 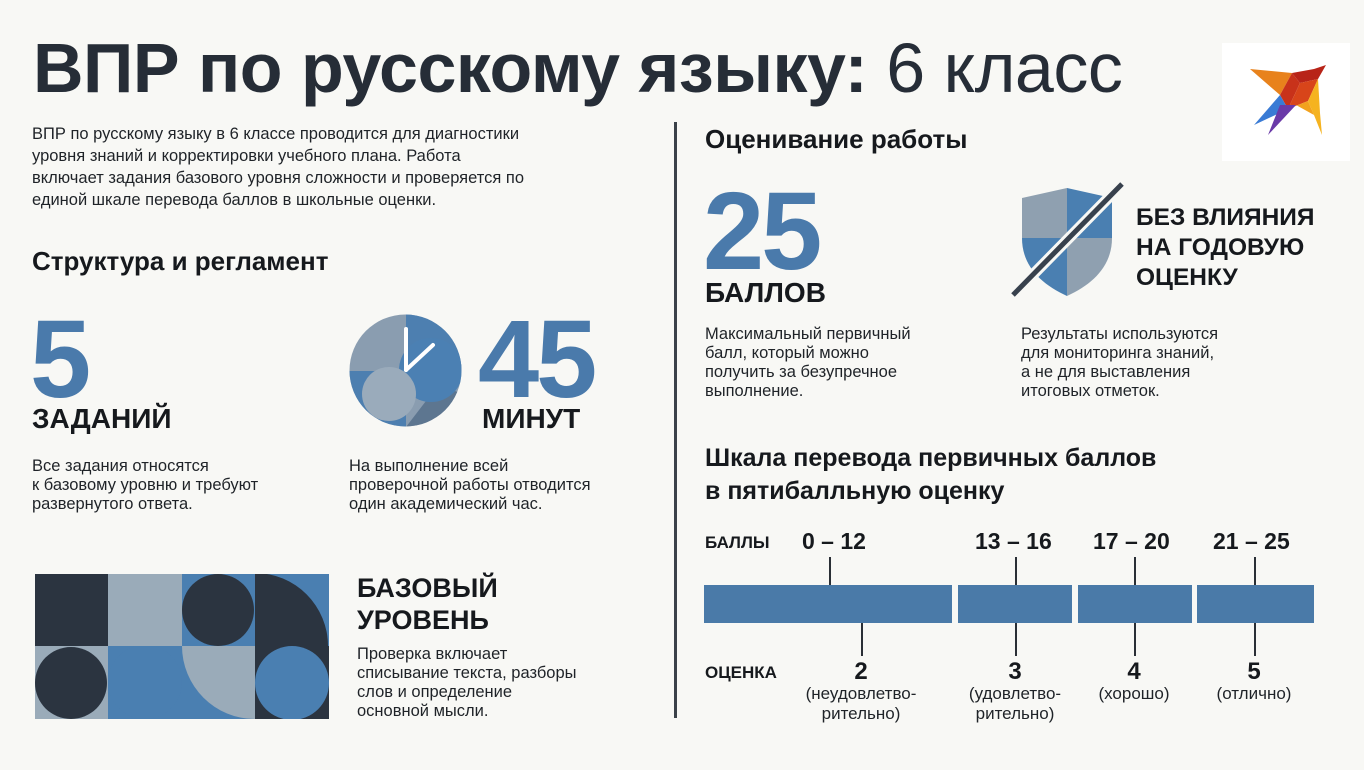 What do you see at coordinates (432, 654) in the screenshot?
I see `desc-line: Проверка включает` at bounding box center [432, 654].